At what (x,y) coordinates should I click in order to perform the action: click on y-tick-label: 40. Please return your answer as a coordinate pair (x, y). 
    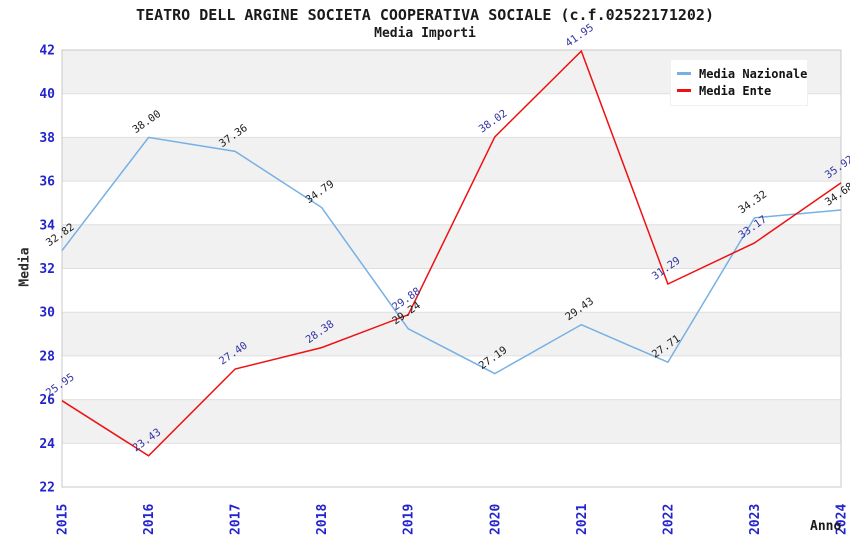
    Looking at the image, I should click on (47, 94).